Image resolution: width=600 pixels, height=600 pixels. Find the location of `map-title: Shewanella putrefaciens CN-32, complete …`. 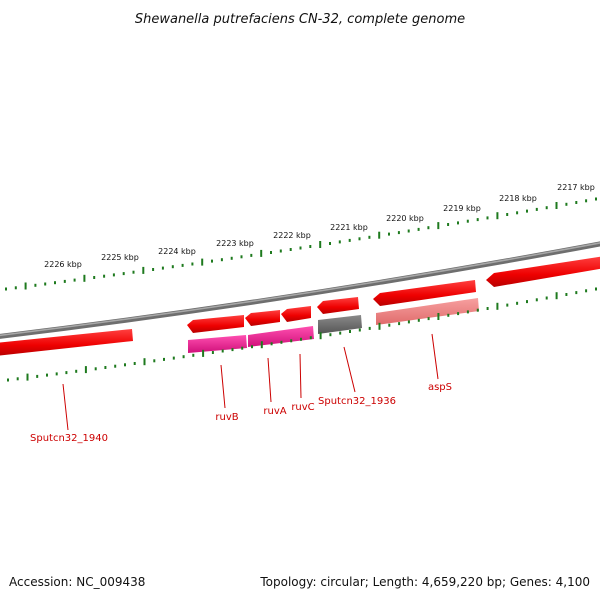

map-title: Shewanella putrefaciens CN-32, complete … is located at coordinates (300, 19).